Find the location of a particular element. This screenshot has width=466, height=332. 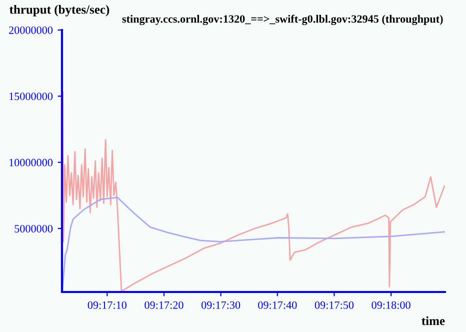

y-tick-label: 10000000 is located at coordinates (31, 162).